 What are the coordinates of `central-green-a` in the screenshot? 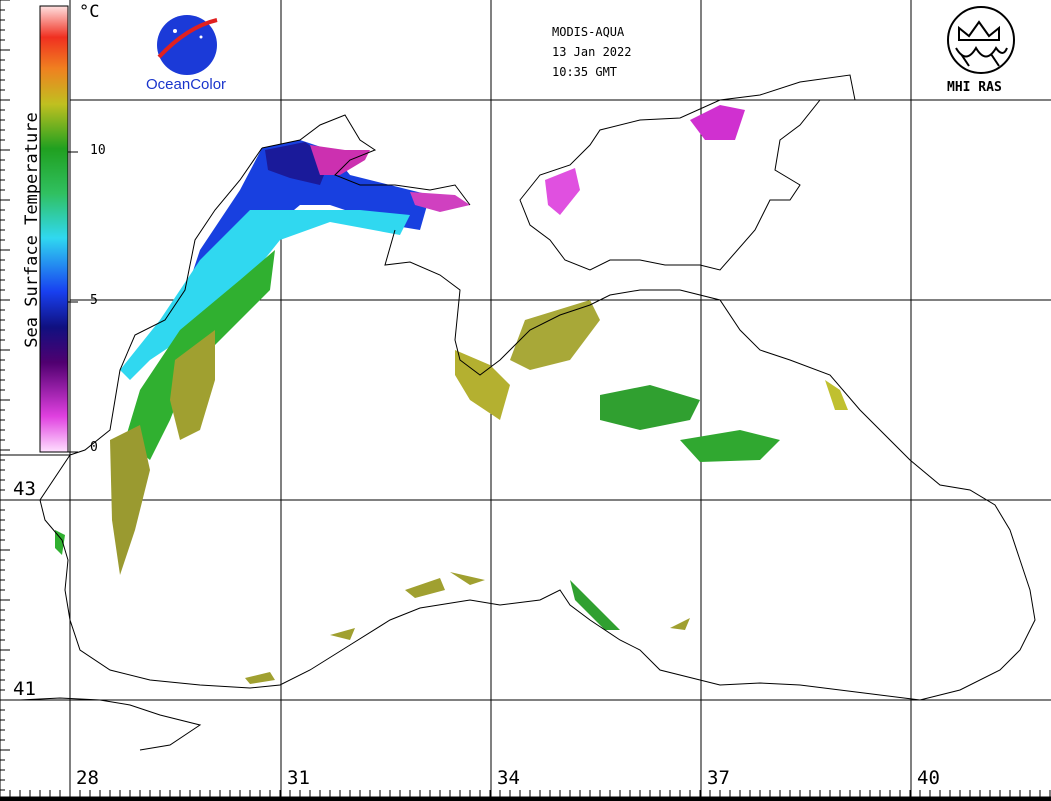 It's located at (650, 407).